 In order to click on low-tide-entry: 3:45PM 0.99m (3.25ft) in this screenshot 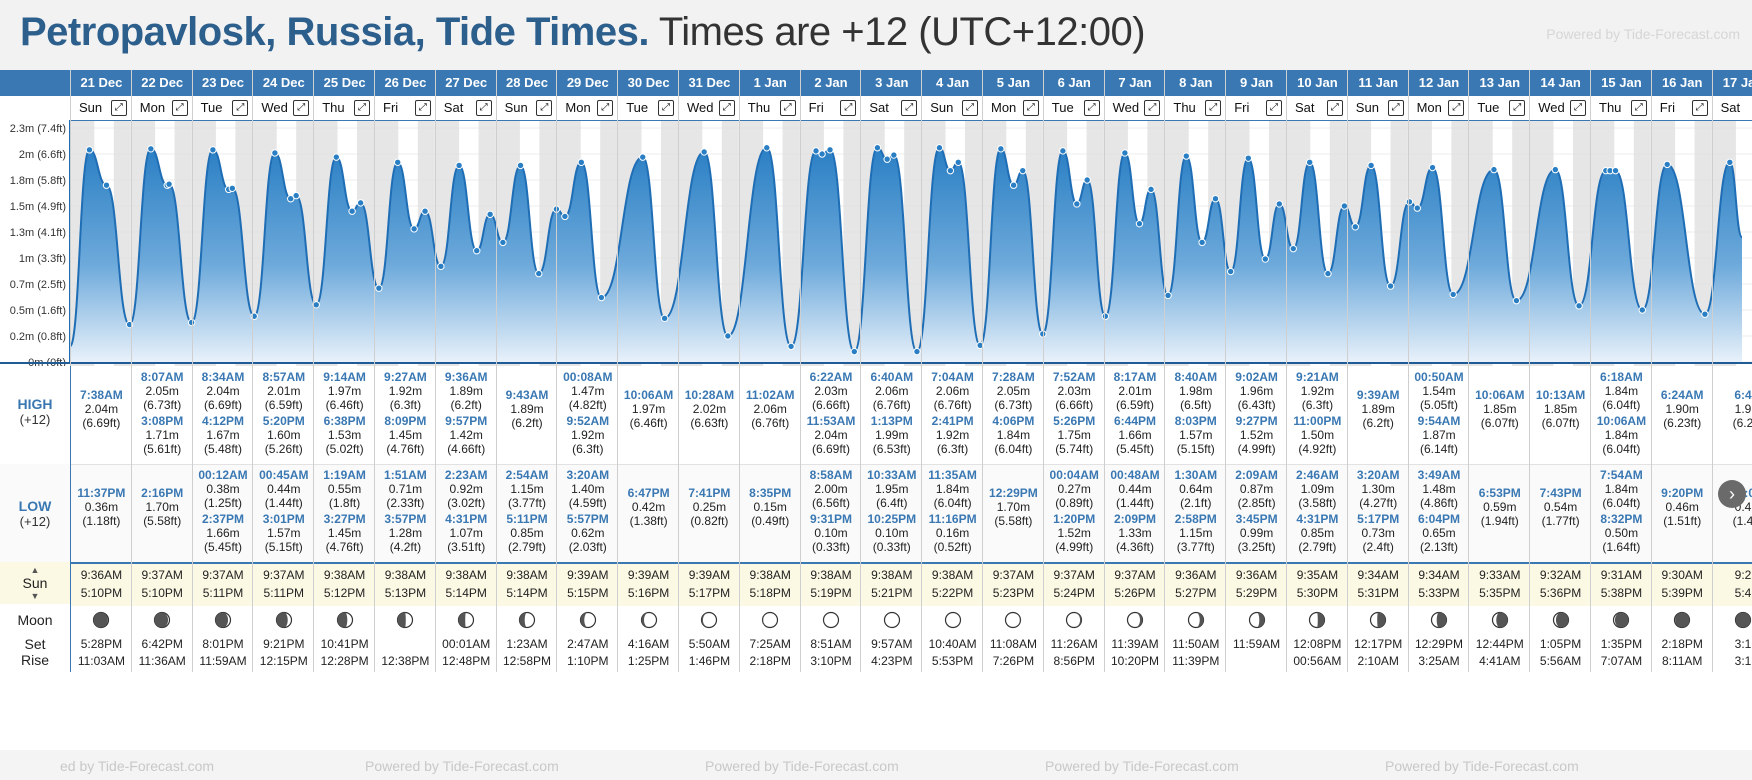, I will do `click(1256, 533)`.